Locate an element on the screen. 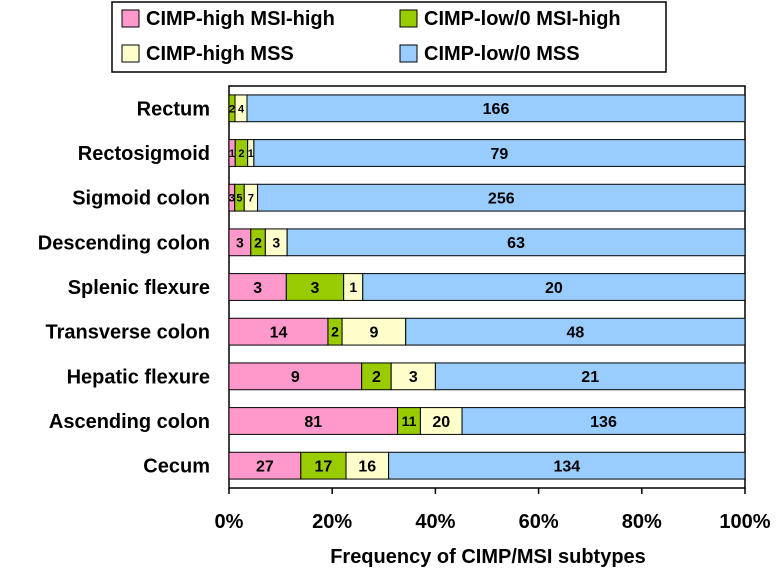  bar-segment-descending-colon-cimp-low-0-mss is located at coordinates (516, 242).